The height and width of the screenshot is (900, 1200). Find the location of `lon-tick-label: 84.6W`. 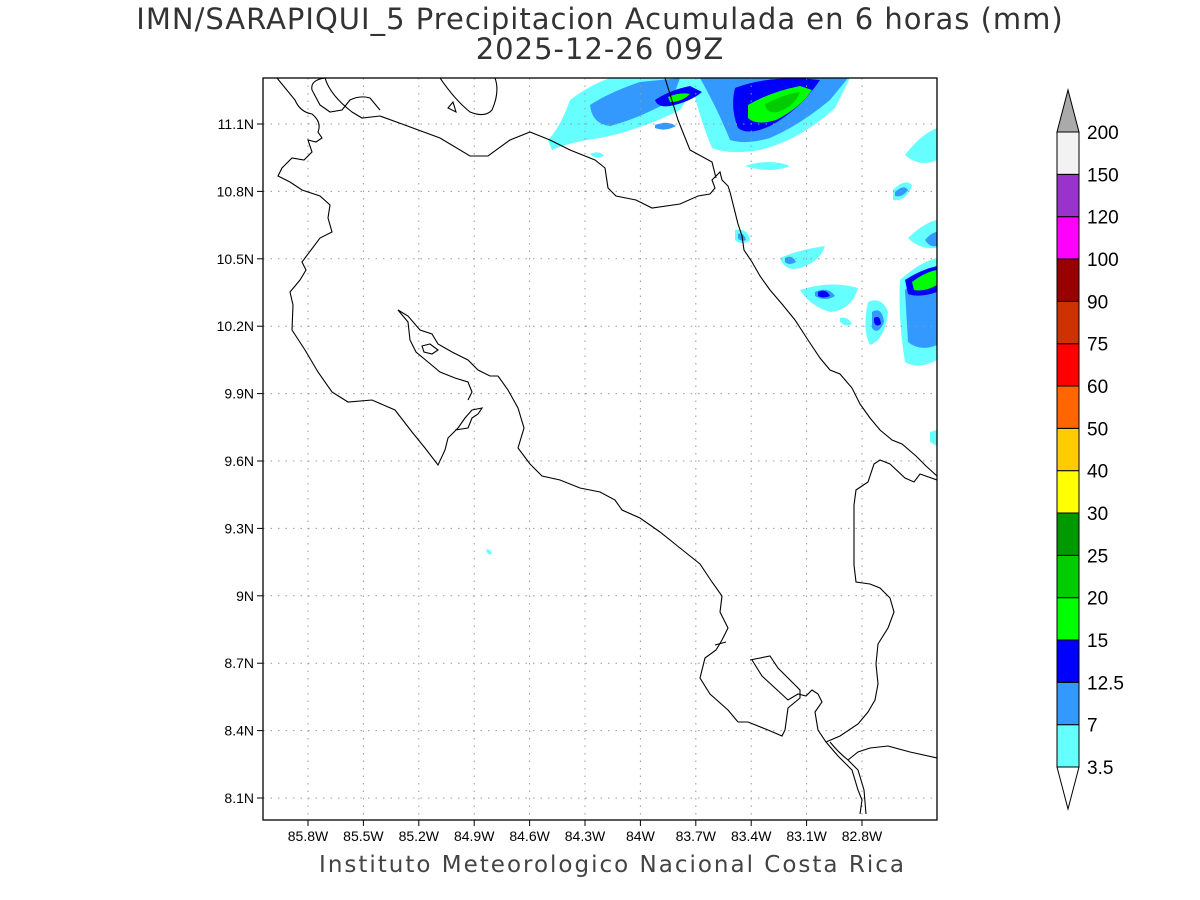

lon-tick-label: 84.6W is located at coordinates (529, 836).